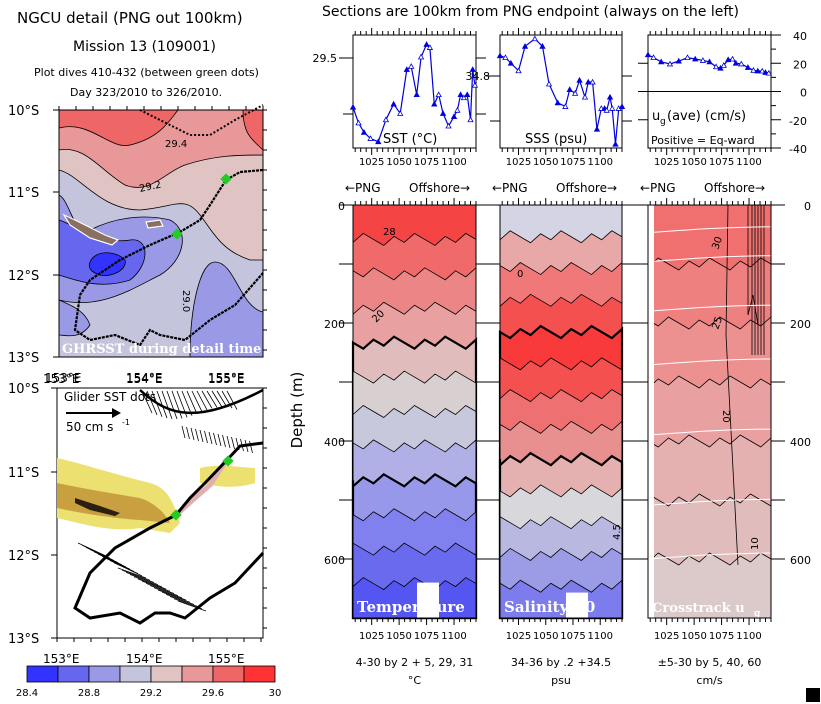 Image resolution: width=821 pixels, height=704 pixels. I want to click on plot-title: SSS (psu), so click(556, 139).